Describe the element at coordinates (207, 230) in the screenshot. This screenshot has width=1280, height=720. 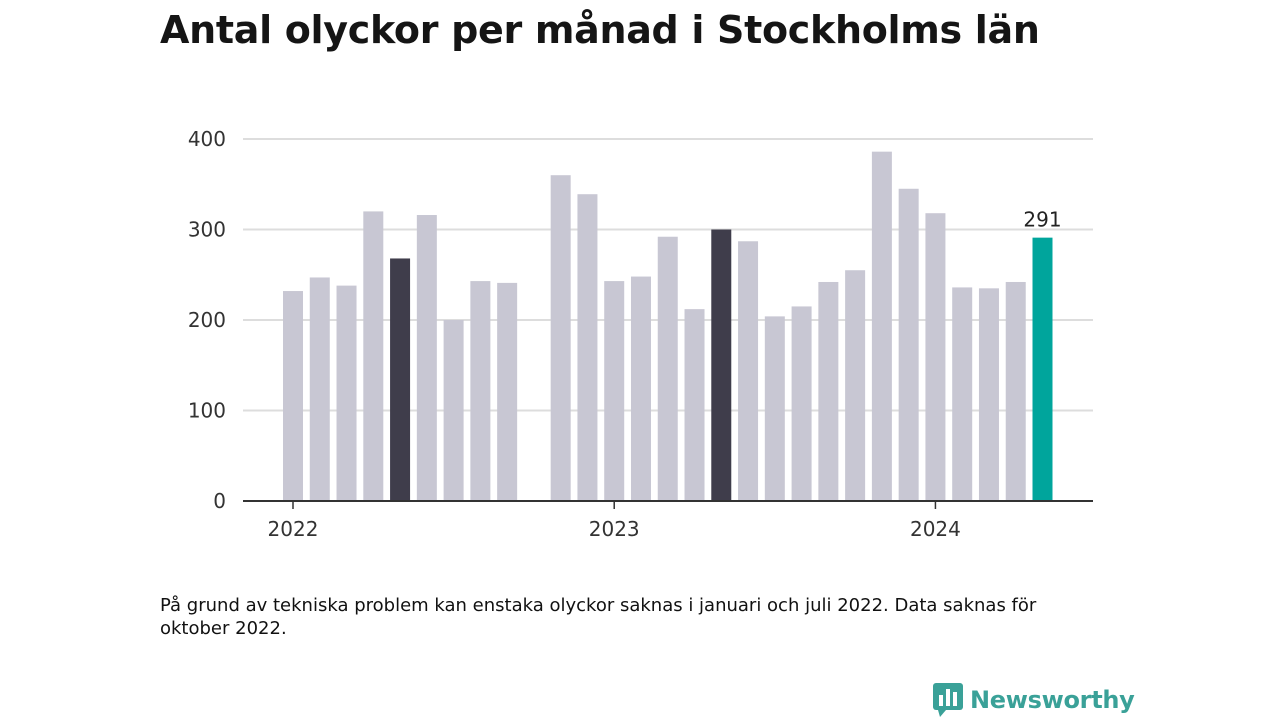
I see `y-tick-label: 300` at that location.